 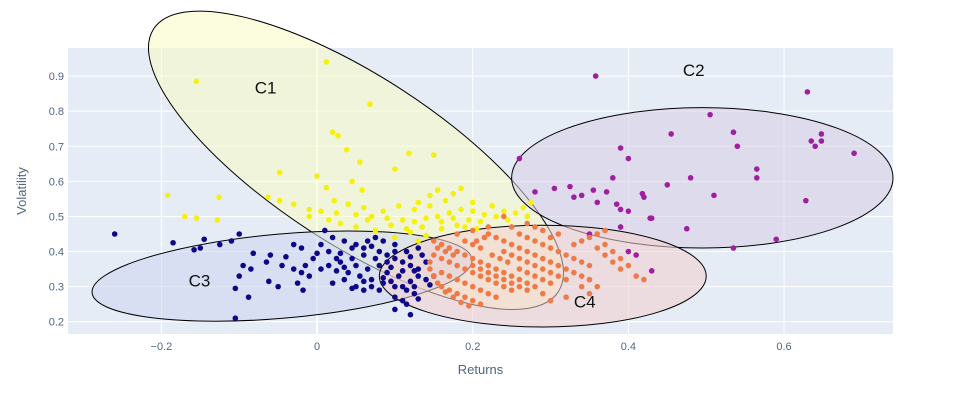 I want to click on cluster-ellipse-c4, so click(x=542, y=276).